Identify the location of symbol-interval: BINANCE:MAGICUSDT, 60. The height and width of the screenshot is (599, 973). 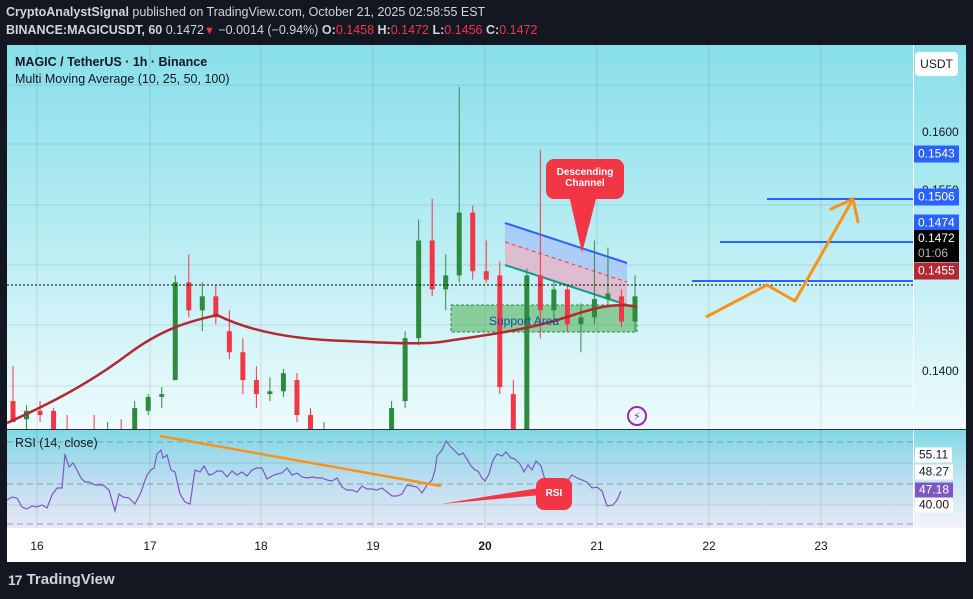
(84, 30).